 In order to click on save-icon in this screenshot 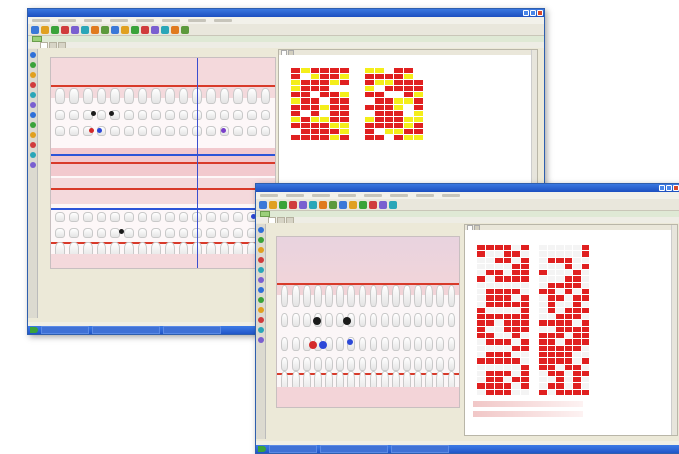, I will do `click(383, 204)`.